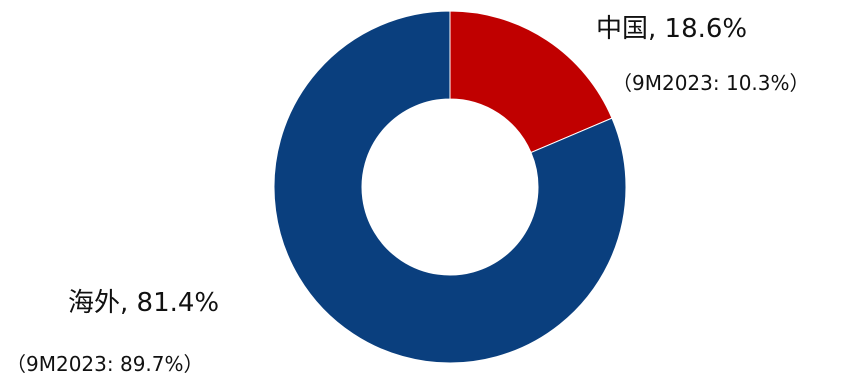 This screenshot has height=379, width=853. Describe the element at coordinates (711, 83) in the screenshot. I see `label-china-sub: （9M2023: 10.3%）` at that location.